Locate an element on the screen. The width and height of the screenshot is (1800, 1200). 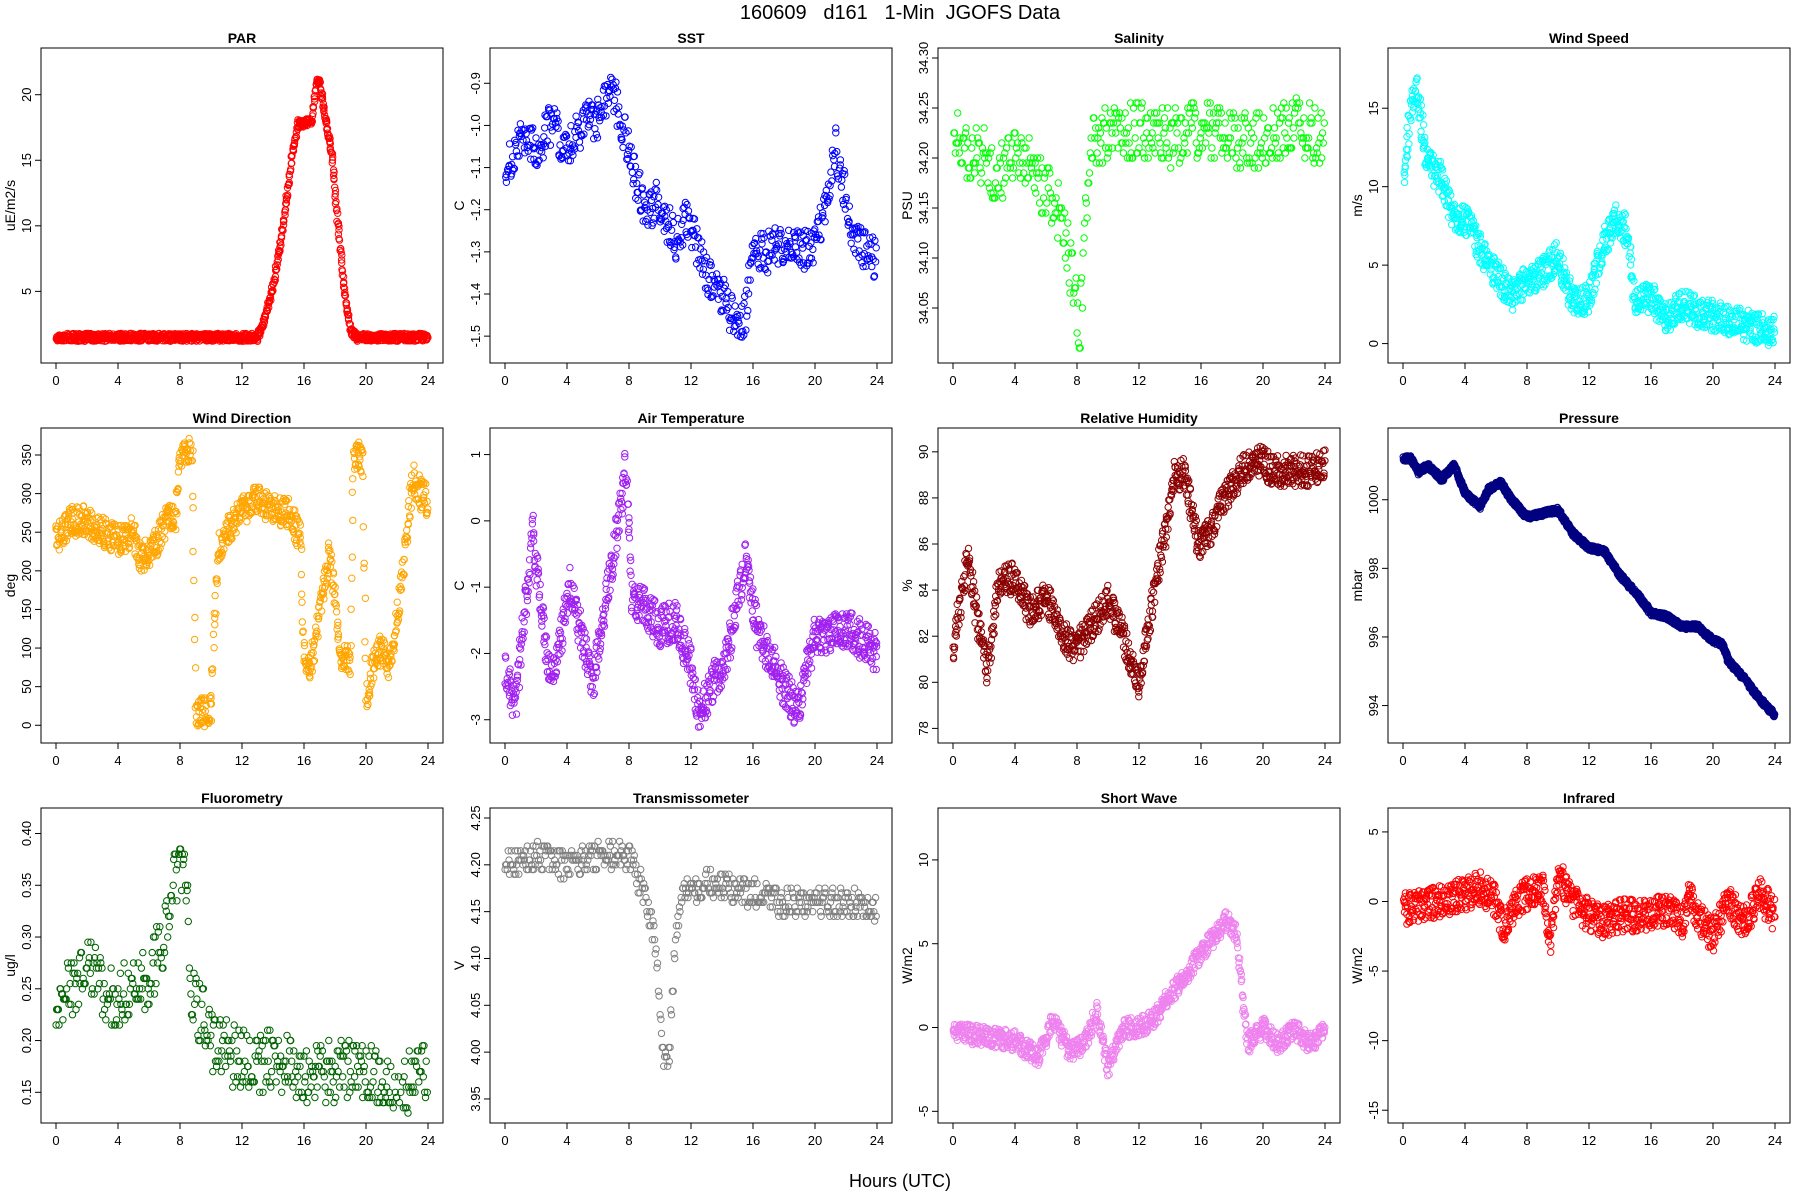
y-tick-label: 250 is located at coordinates (26, 532).